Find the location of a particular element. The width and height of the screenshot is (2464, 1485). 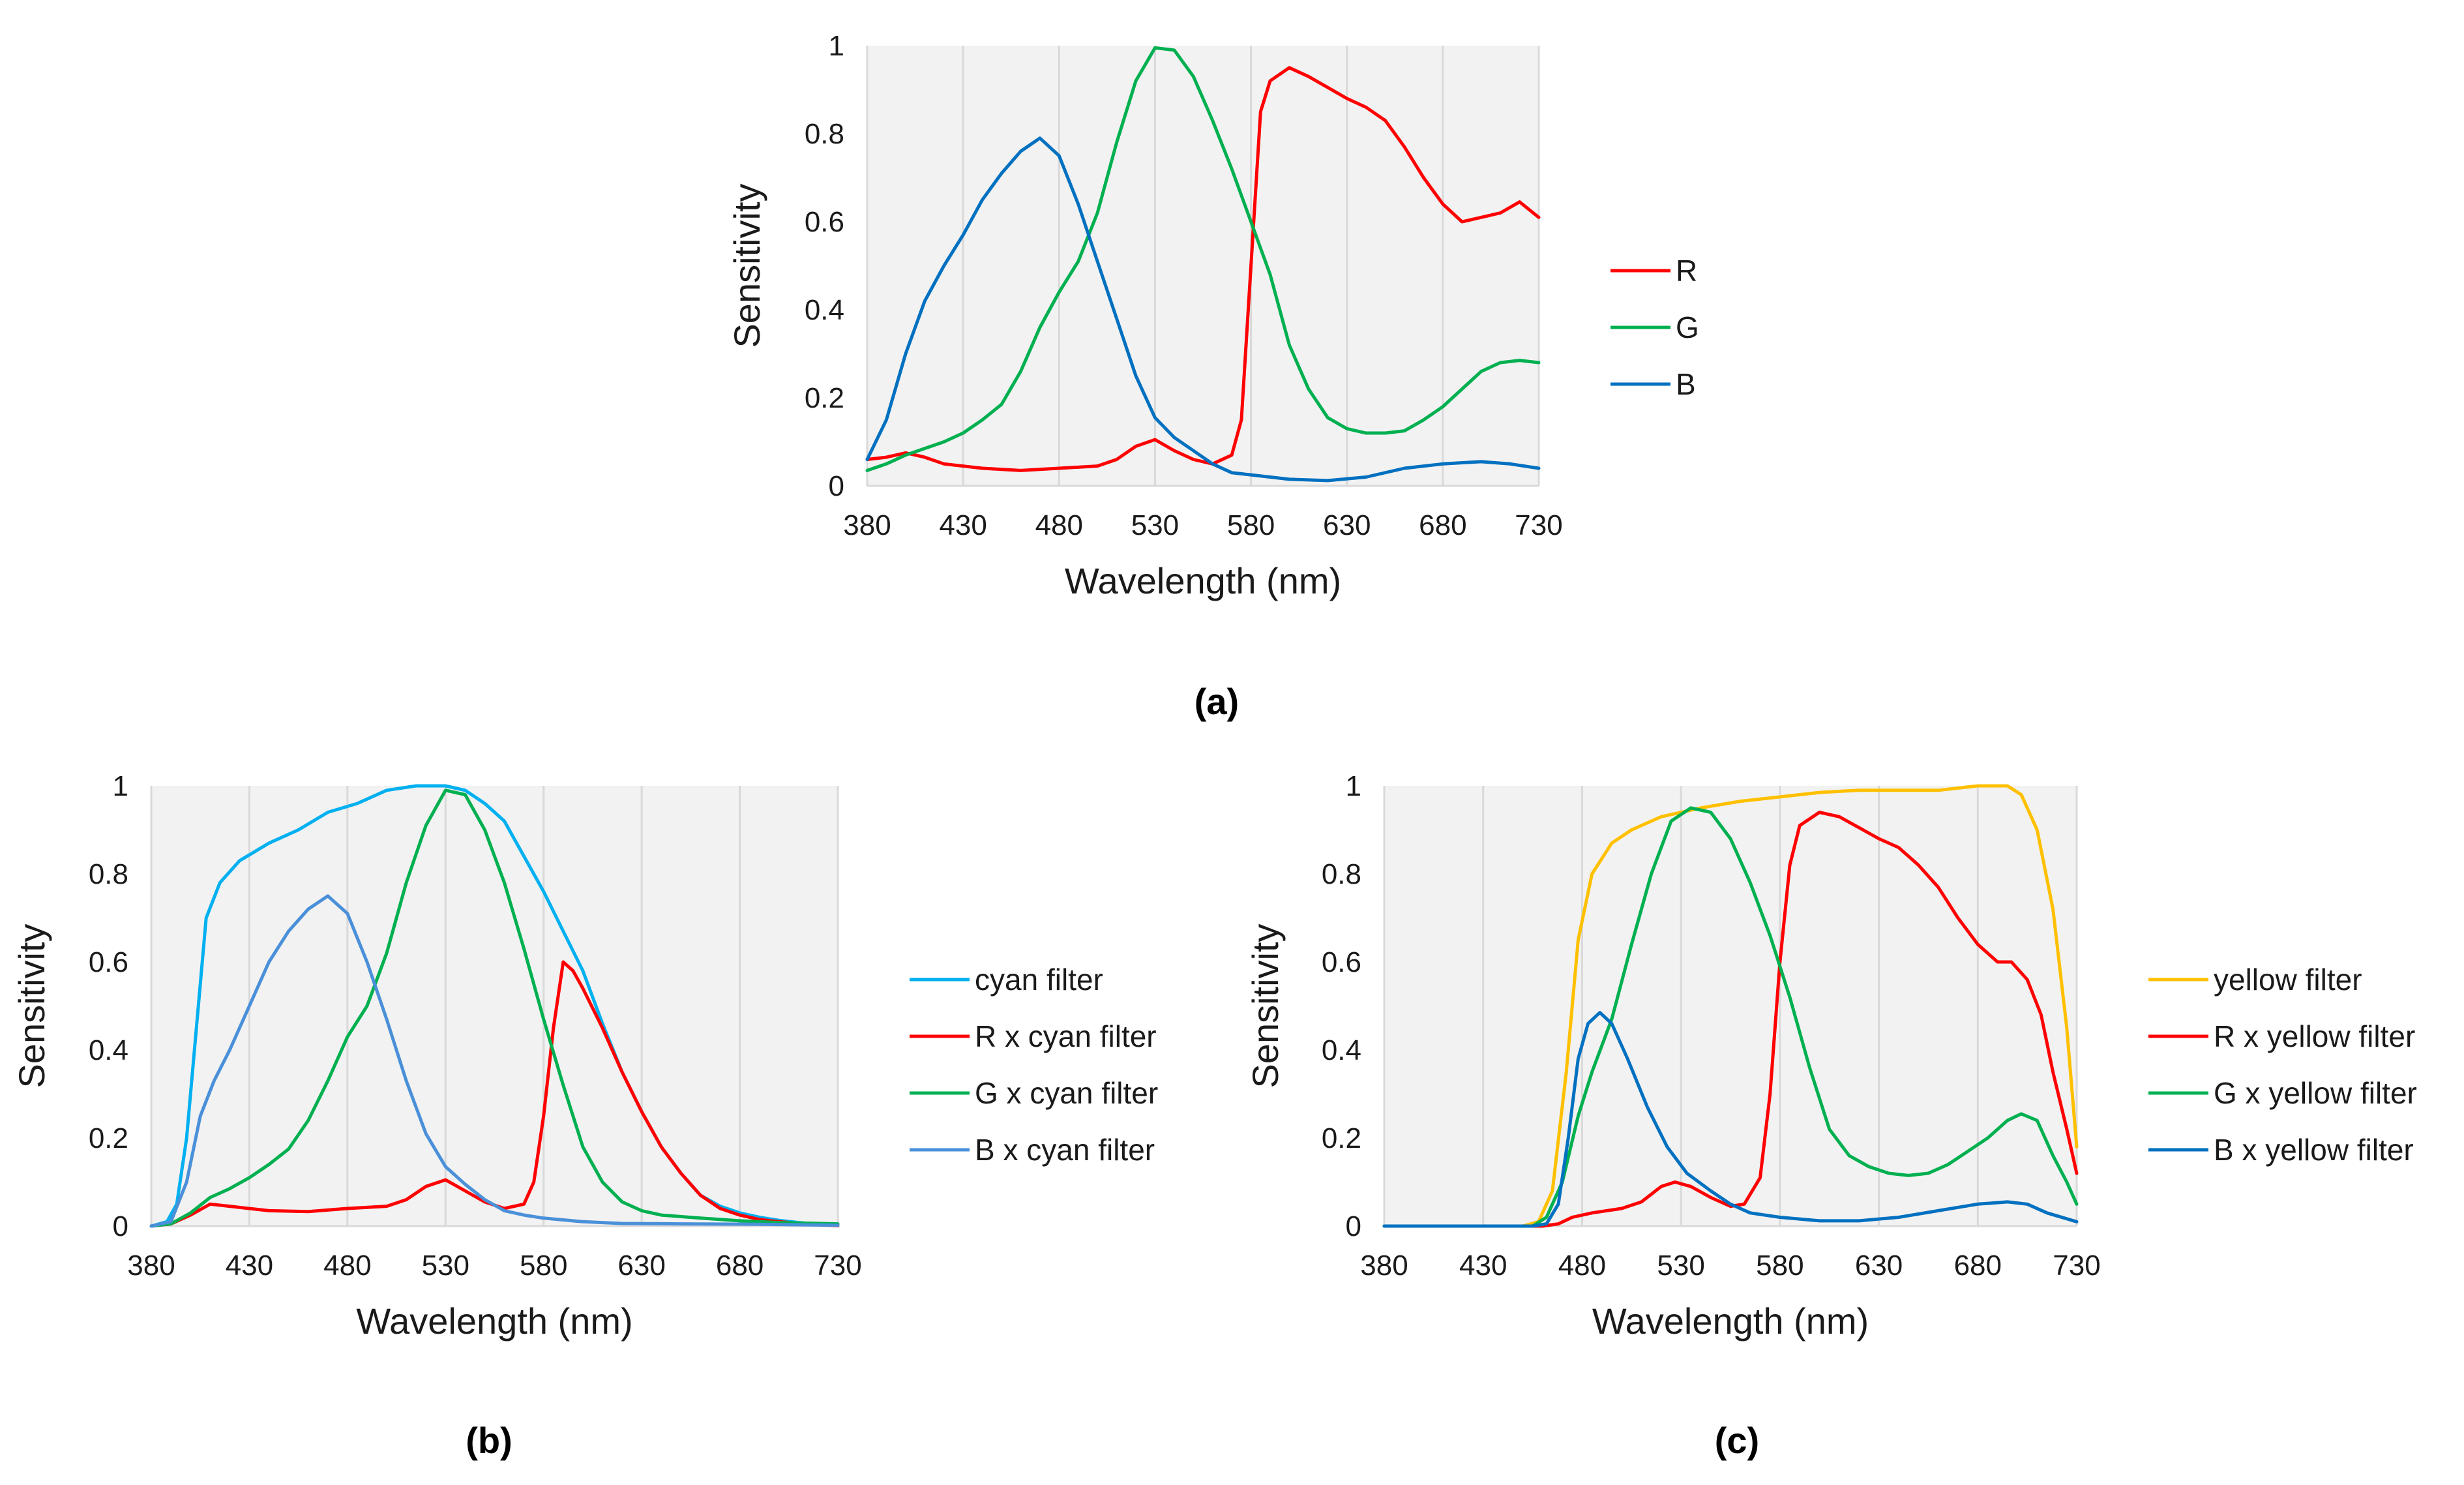

y-tick-label-b-0.4: 0.4 is located at coordinates (108, 1050).